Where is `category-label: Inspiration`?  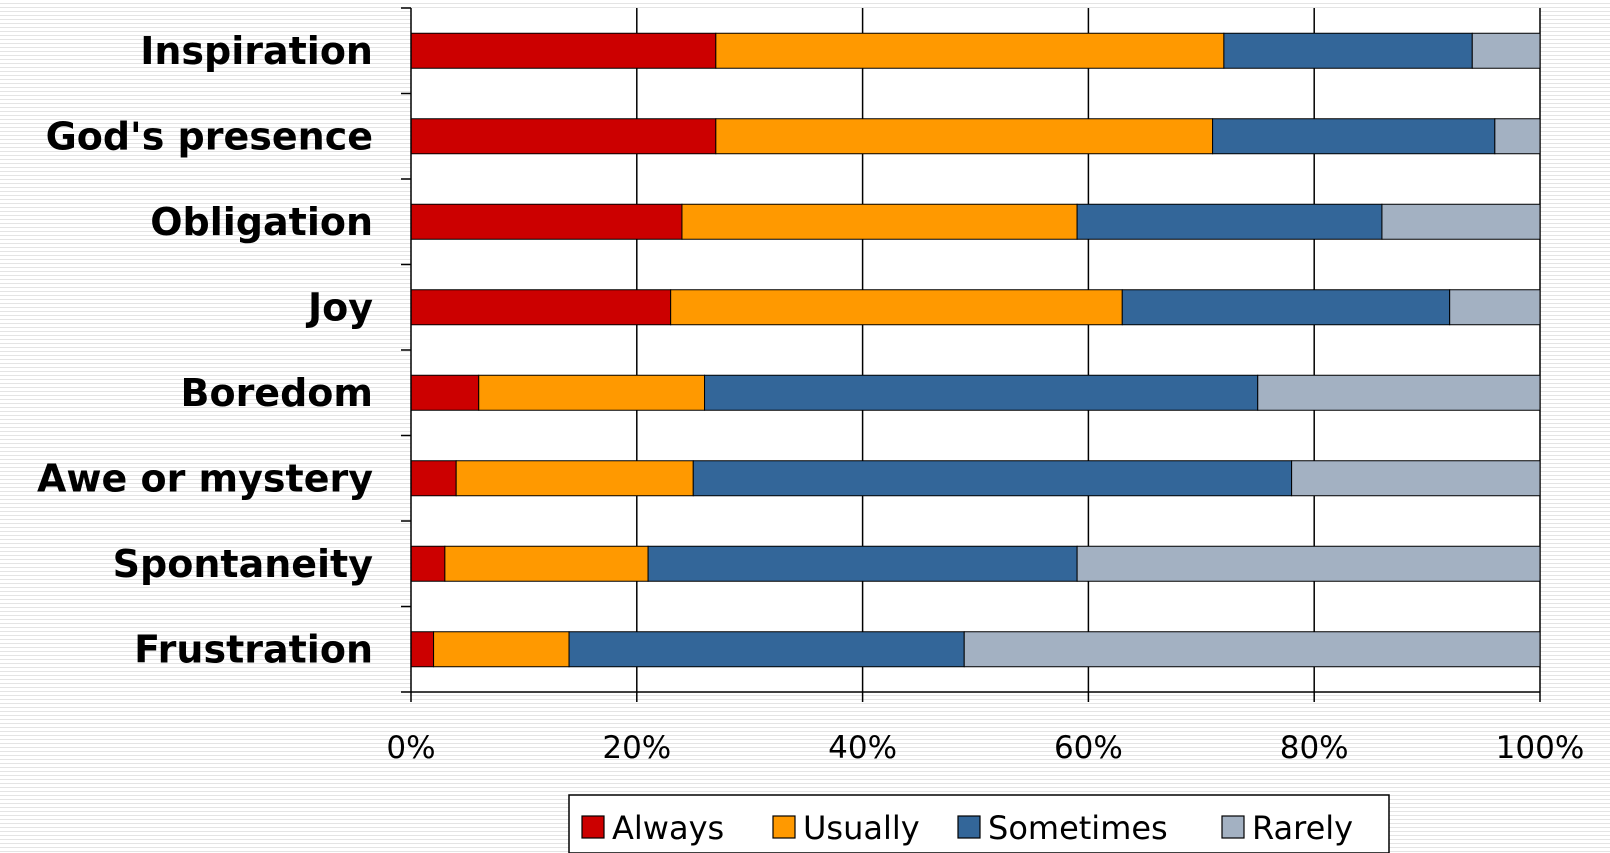 category-label: Inspiration is located at coordinates (256, 51).